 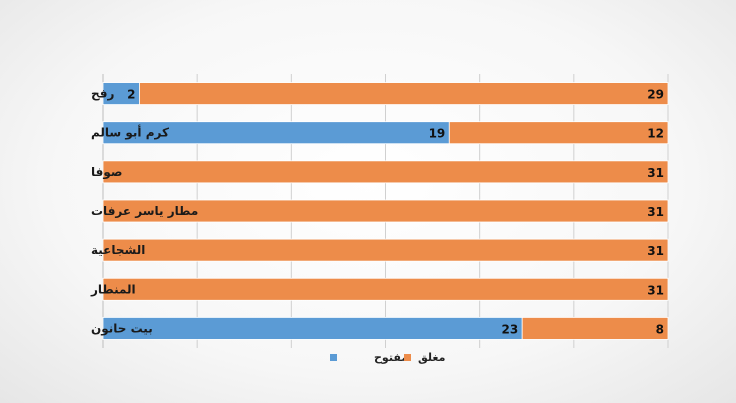 I want to click on legend-label-open: مفتوح, so click(x=391, y=357).